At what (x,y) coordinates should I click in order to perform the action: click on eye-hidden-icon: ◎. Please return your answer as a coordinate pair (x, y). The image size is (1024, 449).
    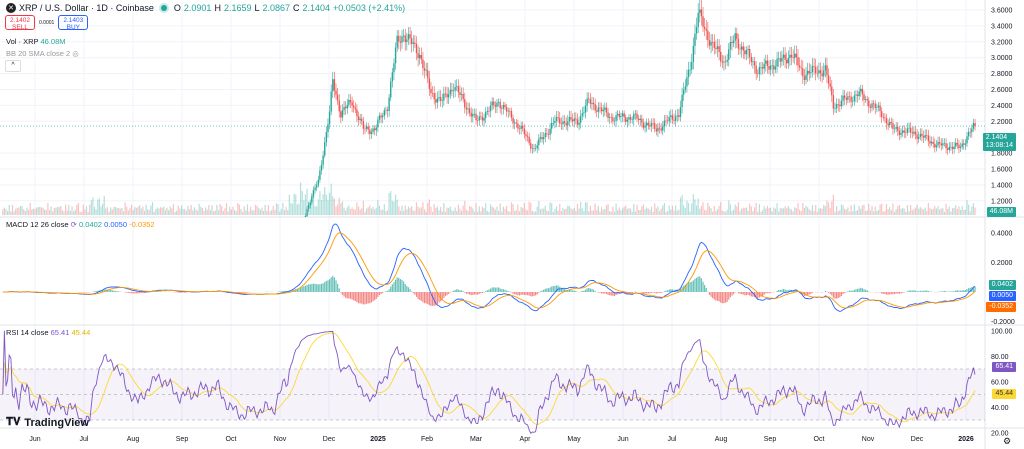
    Looking at the image, I should click on (75, 53).